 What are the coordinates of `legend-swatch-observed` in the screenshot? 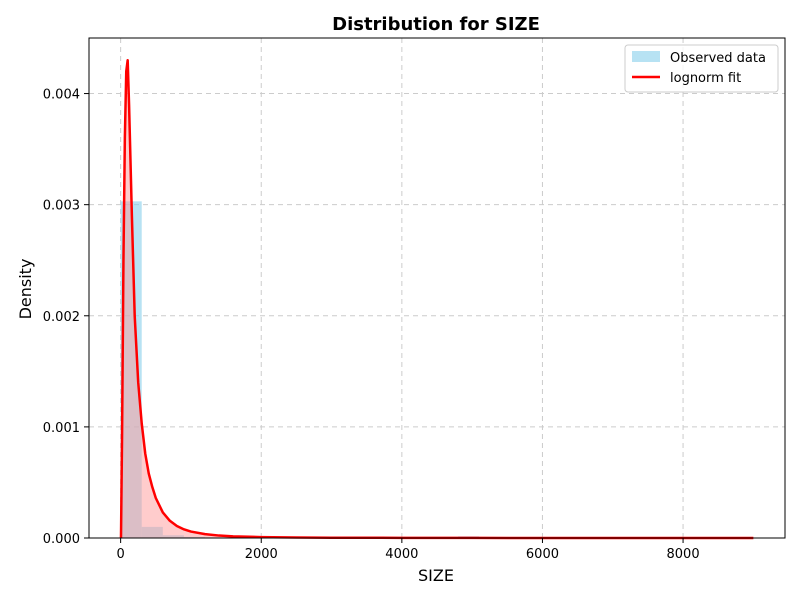 It's located at (646, 56).